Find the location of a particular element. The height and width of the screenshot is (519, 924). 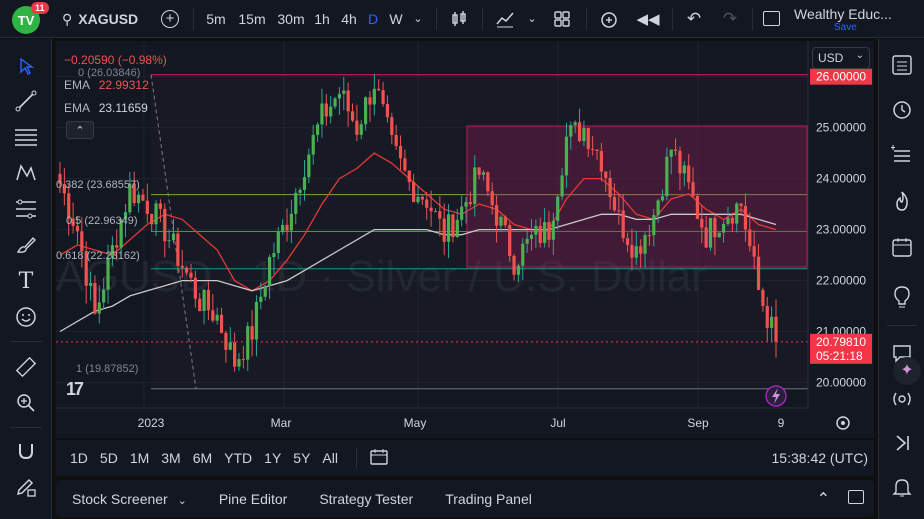

ema-row-1: EMA 22.99312 is located at coordinates (134, 85).